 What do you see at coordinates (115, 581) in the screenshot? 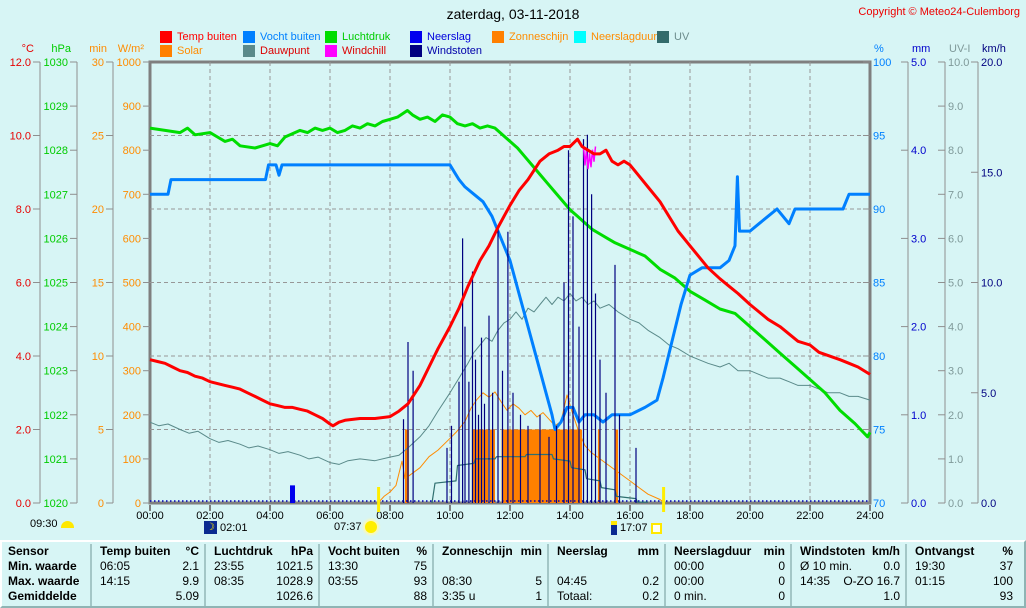
I see `table-cell-time: 14:15` at bounding box center [115, 581].